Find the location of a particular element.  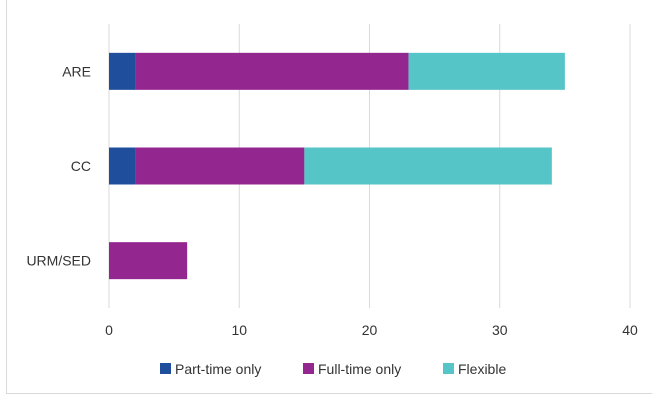

legend-label: Flexible is located at coordinates (482, 369).